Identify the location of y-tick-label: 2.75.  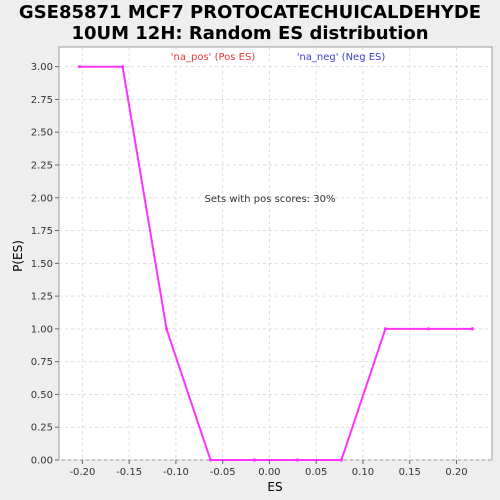
(42, 100).